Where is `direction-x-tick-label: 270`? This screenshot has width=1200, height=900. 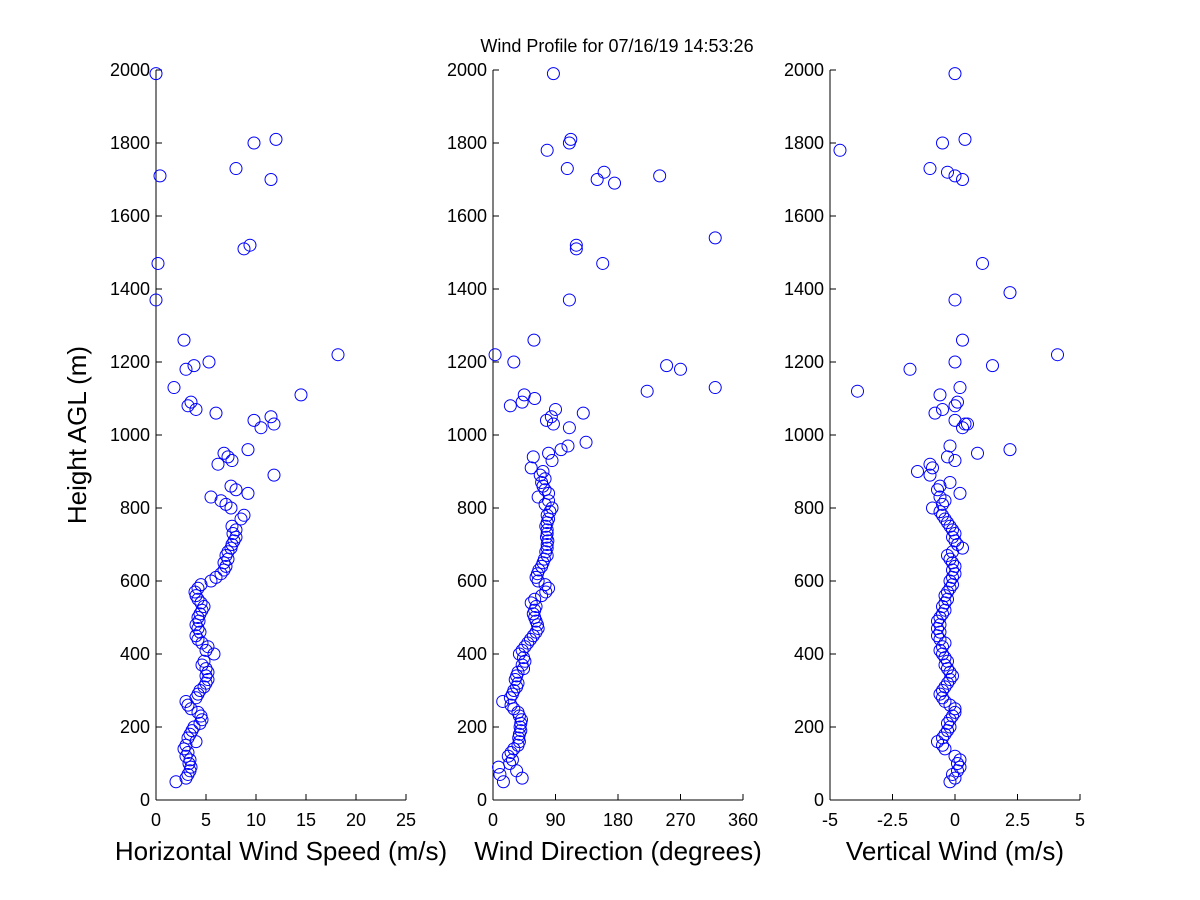 direction-x-tick-label: 270 is located at coordinates (680, 820).